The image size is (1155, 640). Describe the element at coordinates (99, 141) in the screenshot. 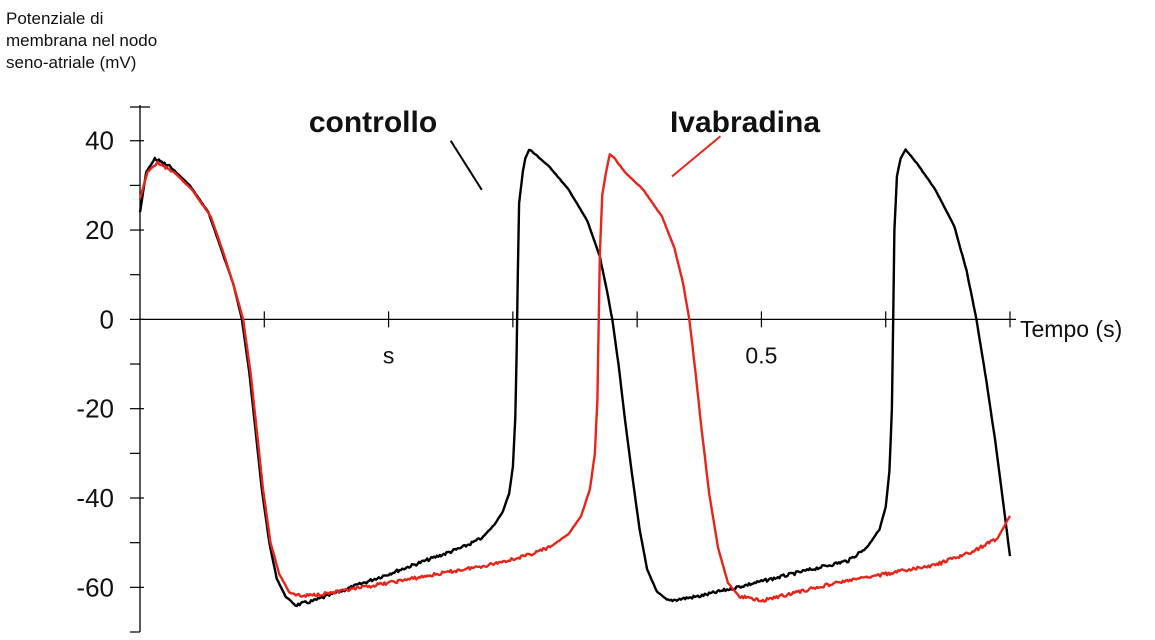

I see `y-tick-label: 40` at that location.